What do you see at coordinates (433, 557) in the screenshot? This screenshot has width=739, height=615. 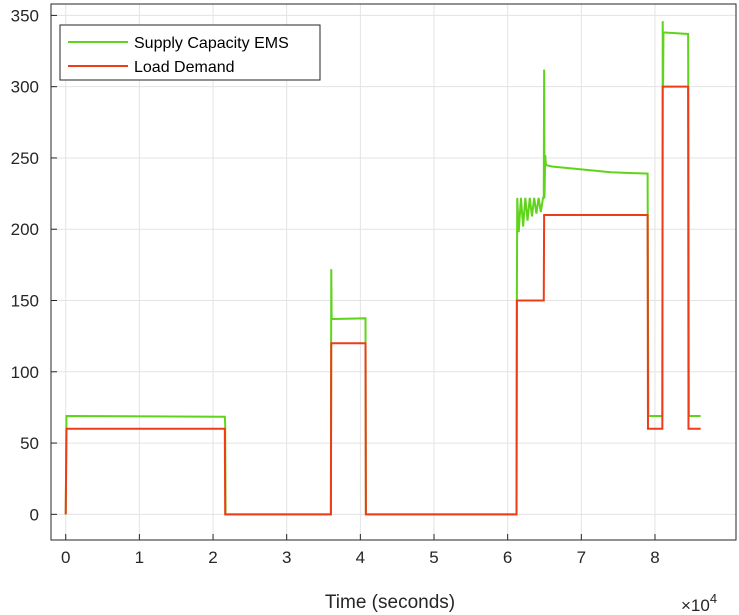 I see `x-tick-label: 5` at bounding box center [433, 557].